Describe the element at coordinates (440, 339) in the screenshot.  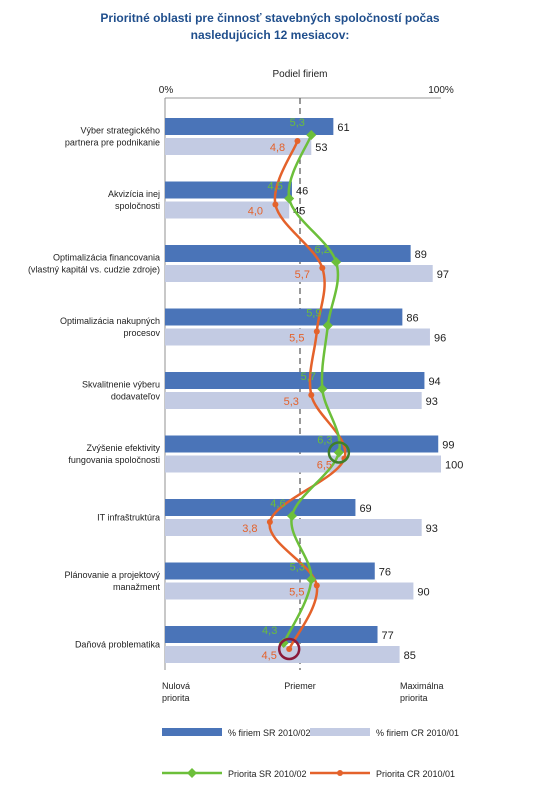
I see `bar-value-label: 96` at that location.